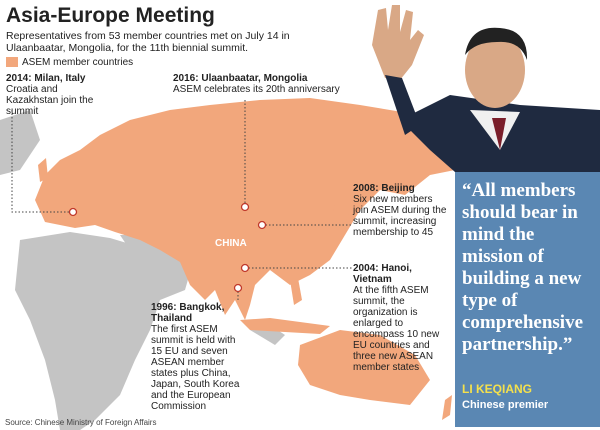 Image resolution: width=600 pixels, height=430 pixels. I want to click on quote-box, so click(527, 299).